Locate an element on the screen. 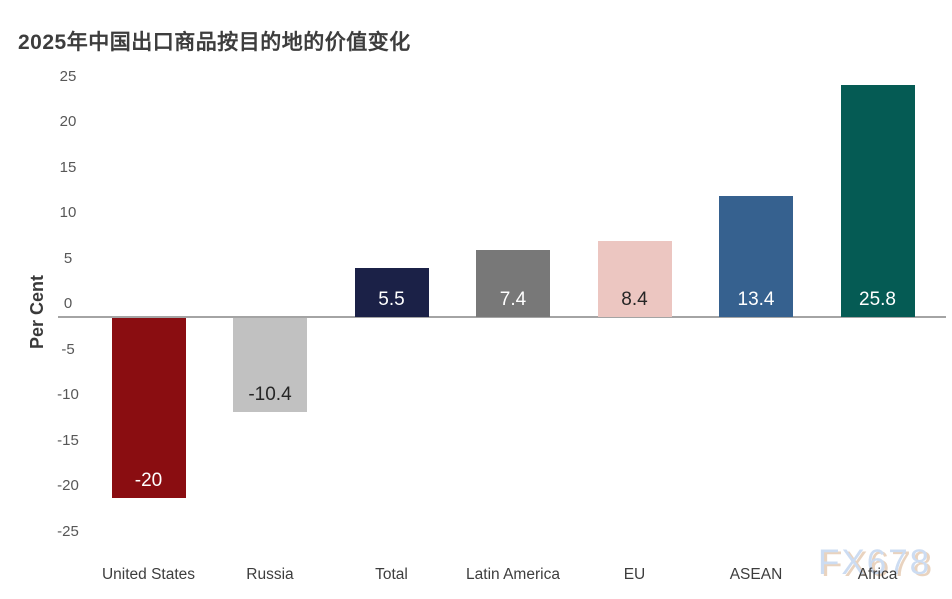 This screenshot has height=599, width=952. bar-value-label: -10.4 is located at coordinates (270, 394).